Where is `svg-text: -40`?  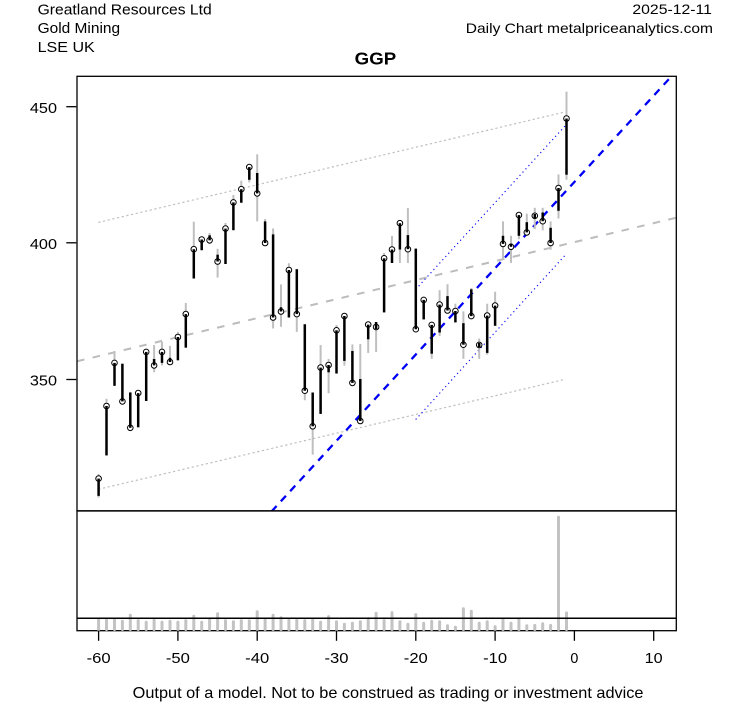
svg-text: -40 is located at coordinates (257, 659).